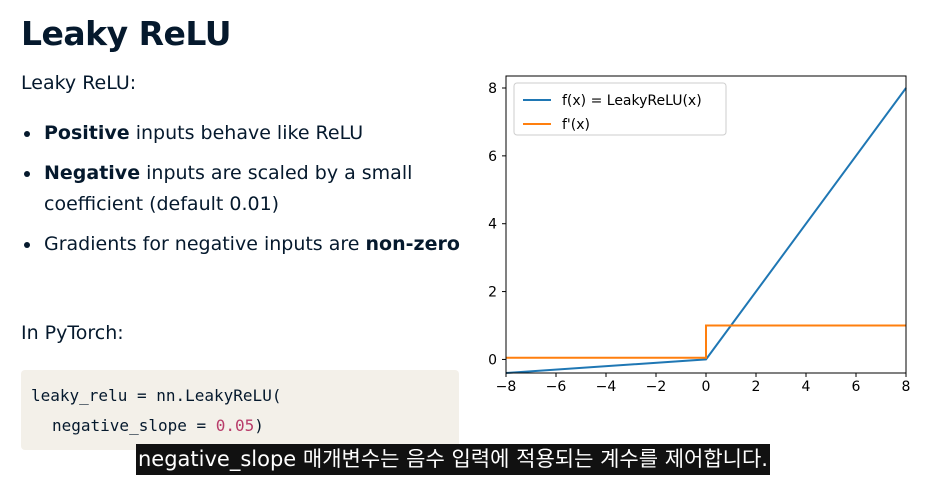 The width and height of the screenshot is (937, 485). What do you see at coordinates (246, 133) in the screenshot?
I see `bullet-positive-text: inputs behave like ReLU` at bounding box center [246, 133].